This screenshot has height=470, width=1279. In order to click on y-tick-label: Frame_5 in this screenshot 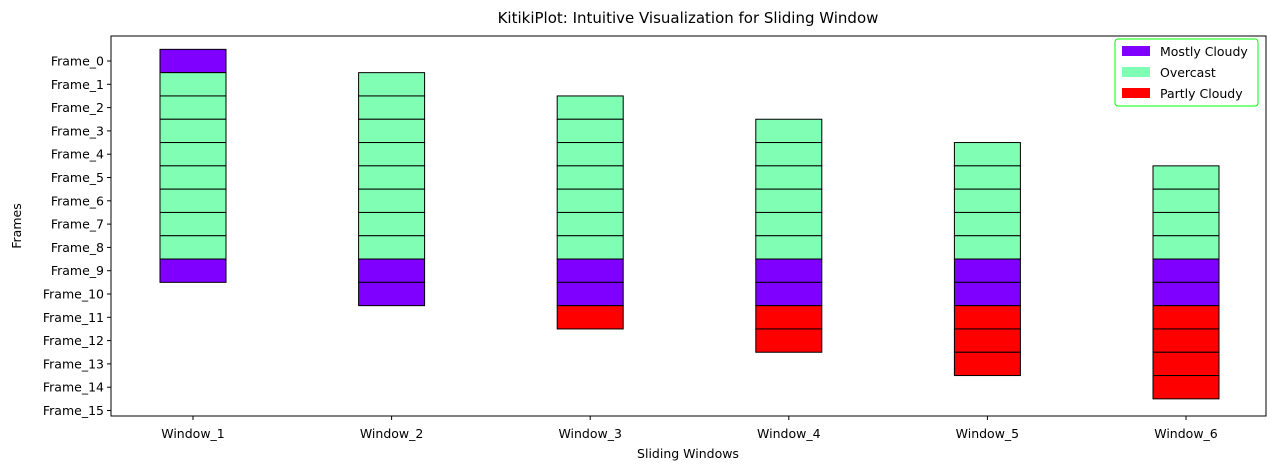, I will do `click(77, 177)`.